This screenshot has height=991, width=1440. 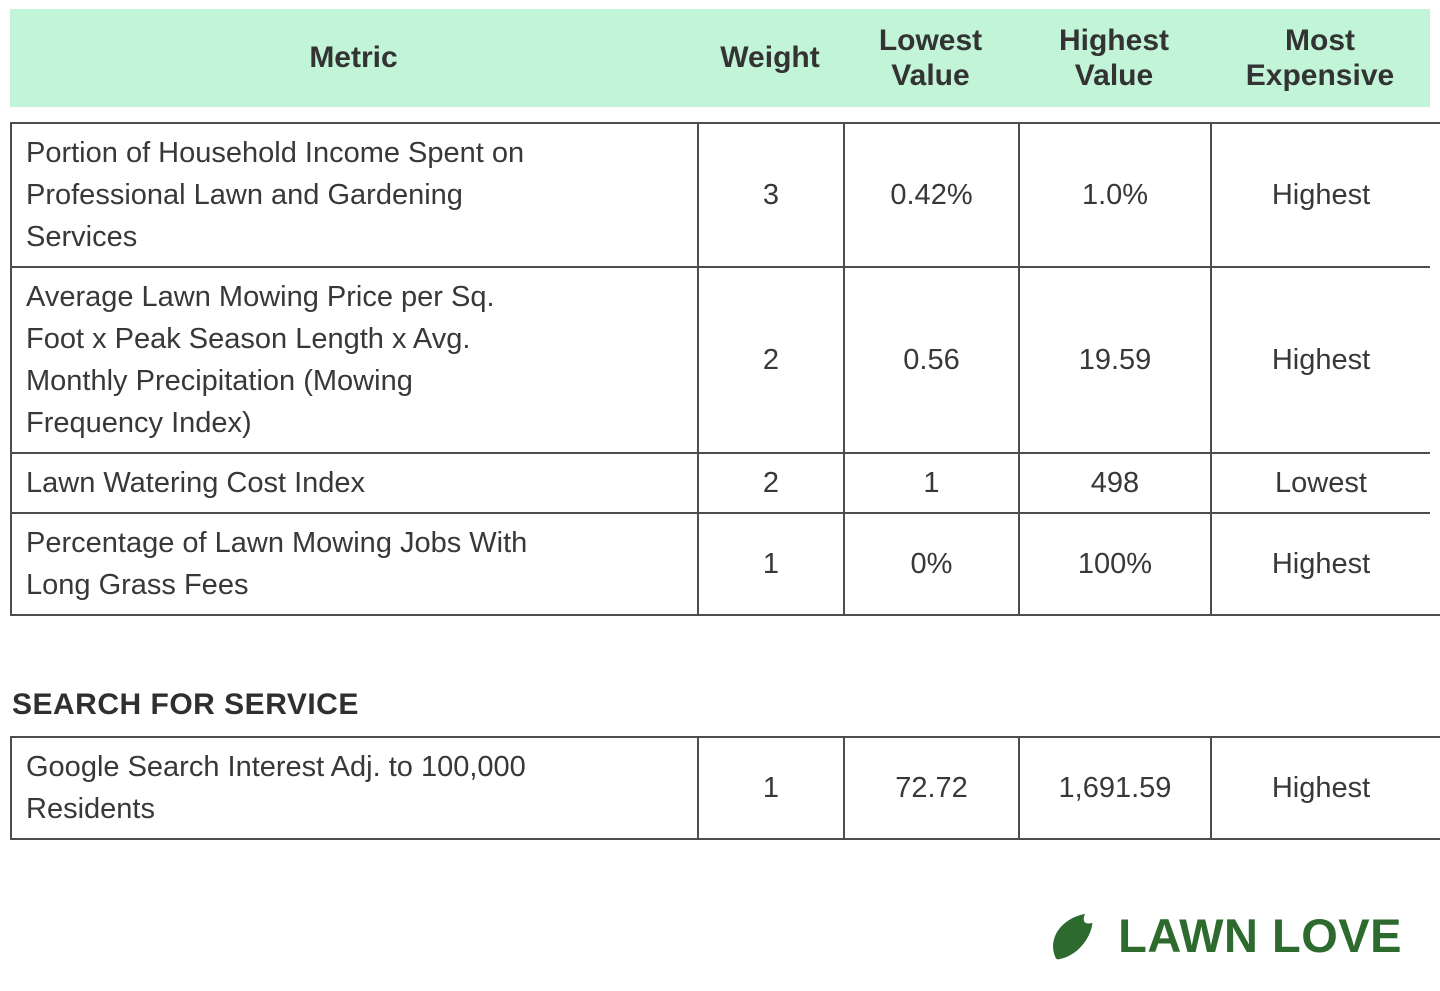 I want to click on table-row: Lawn Watering Cost Index 2 1 498 Lowest, so click(x=720, y=482).